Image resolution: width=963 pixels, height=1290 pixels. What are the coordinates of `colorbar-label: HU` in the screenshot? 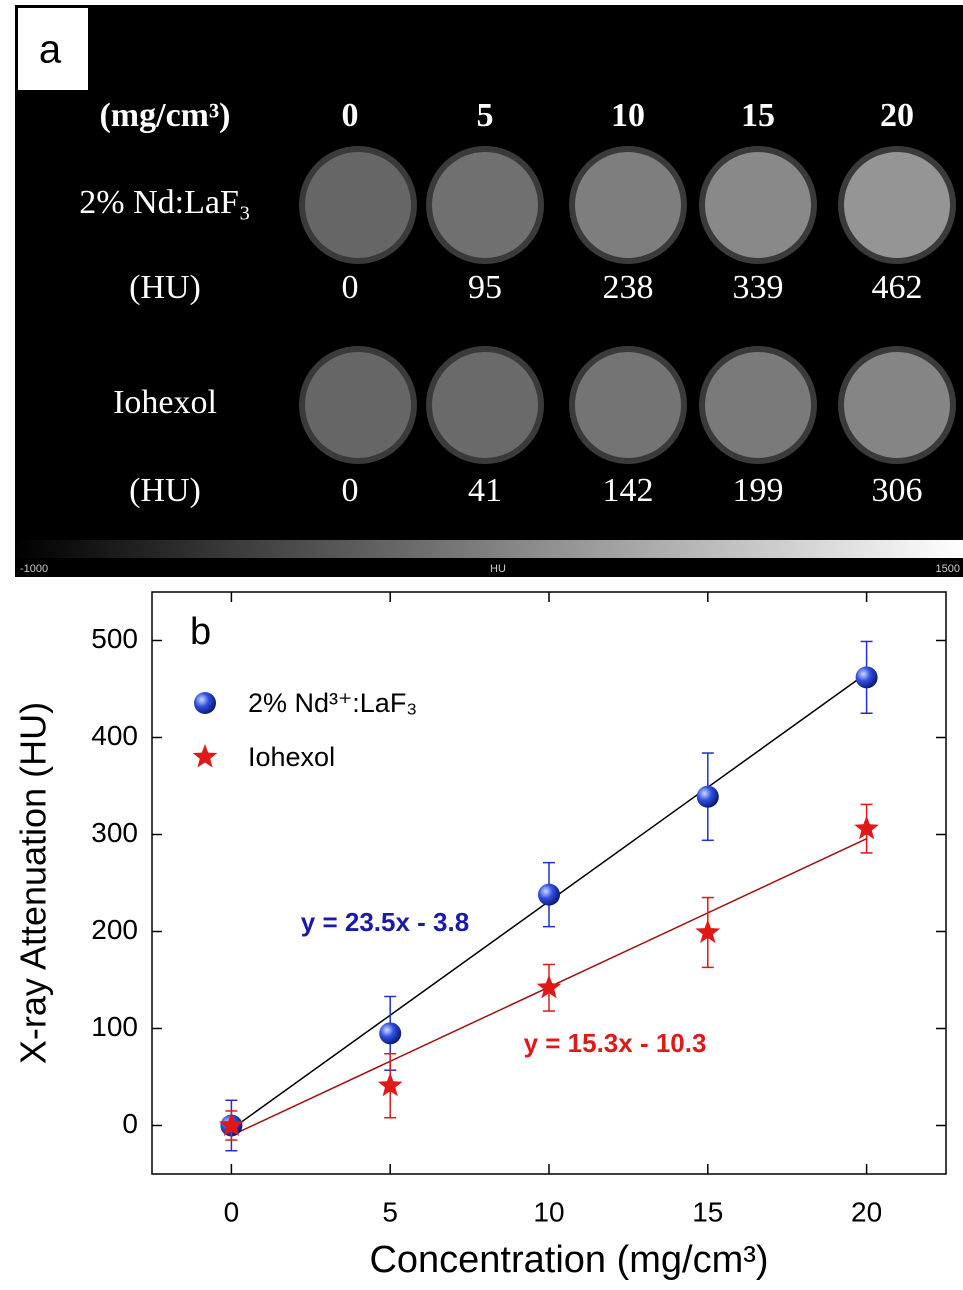 It's located at (498, 569).